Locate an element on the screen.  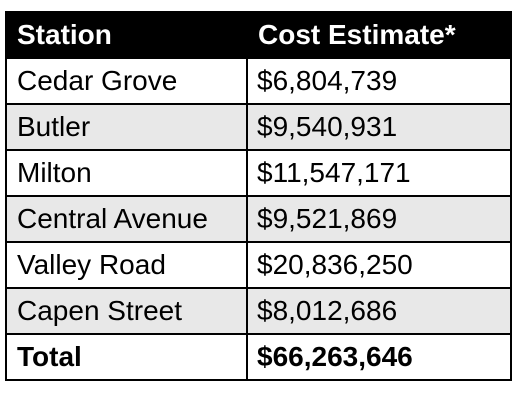
station-name: Valley Road is located at coordinates (126, 265).